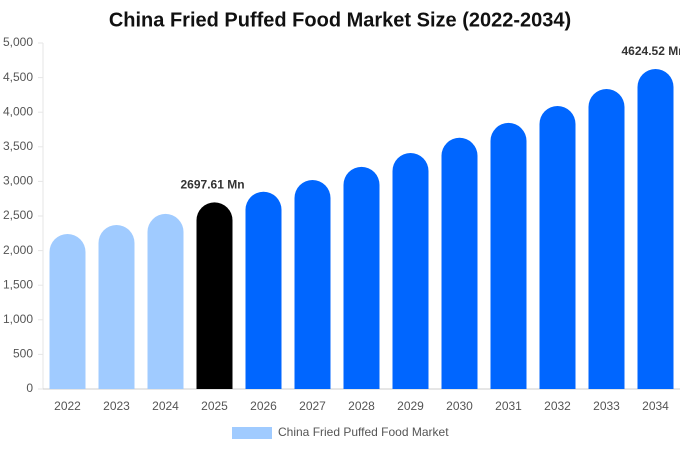 This screenshot has height=450, width=680. Describe the element at coordinates (213, 184) in the screenshot. I see `value-label: 2697.61 Mn` at that location.